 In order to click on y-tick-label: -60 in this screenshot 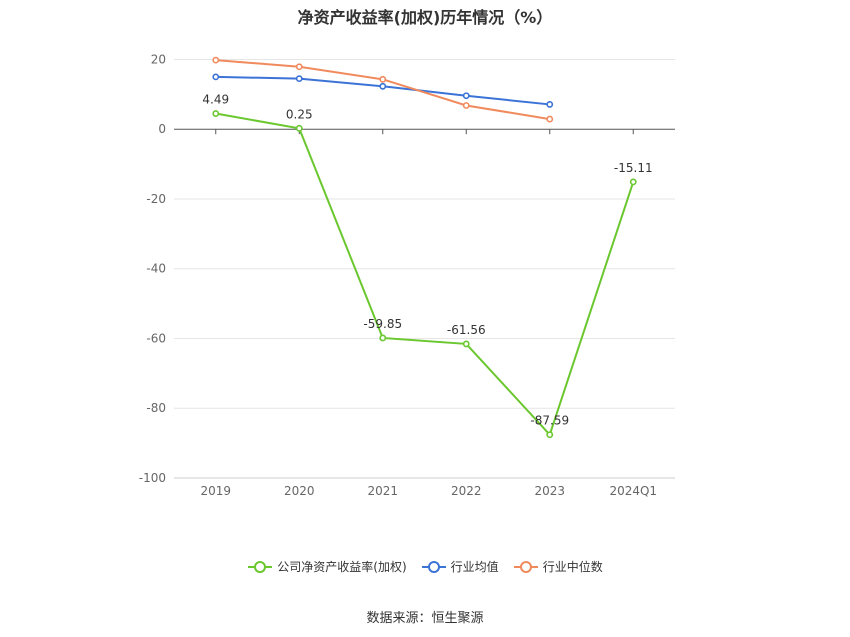, I will do `click(156, 338)`.